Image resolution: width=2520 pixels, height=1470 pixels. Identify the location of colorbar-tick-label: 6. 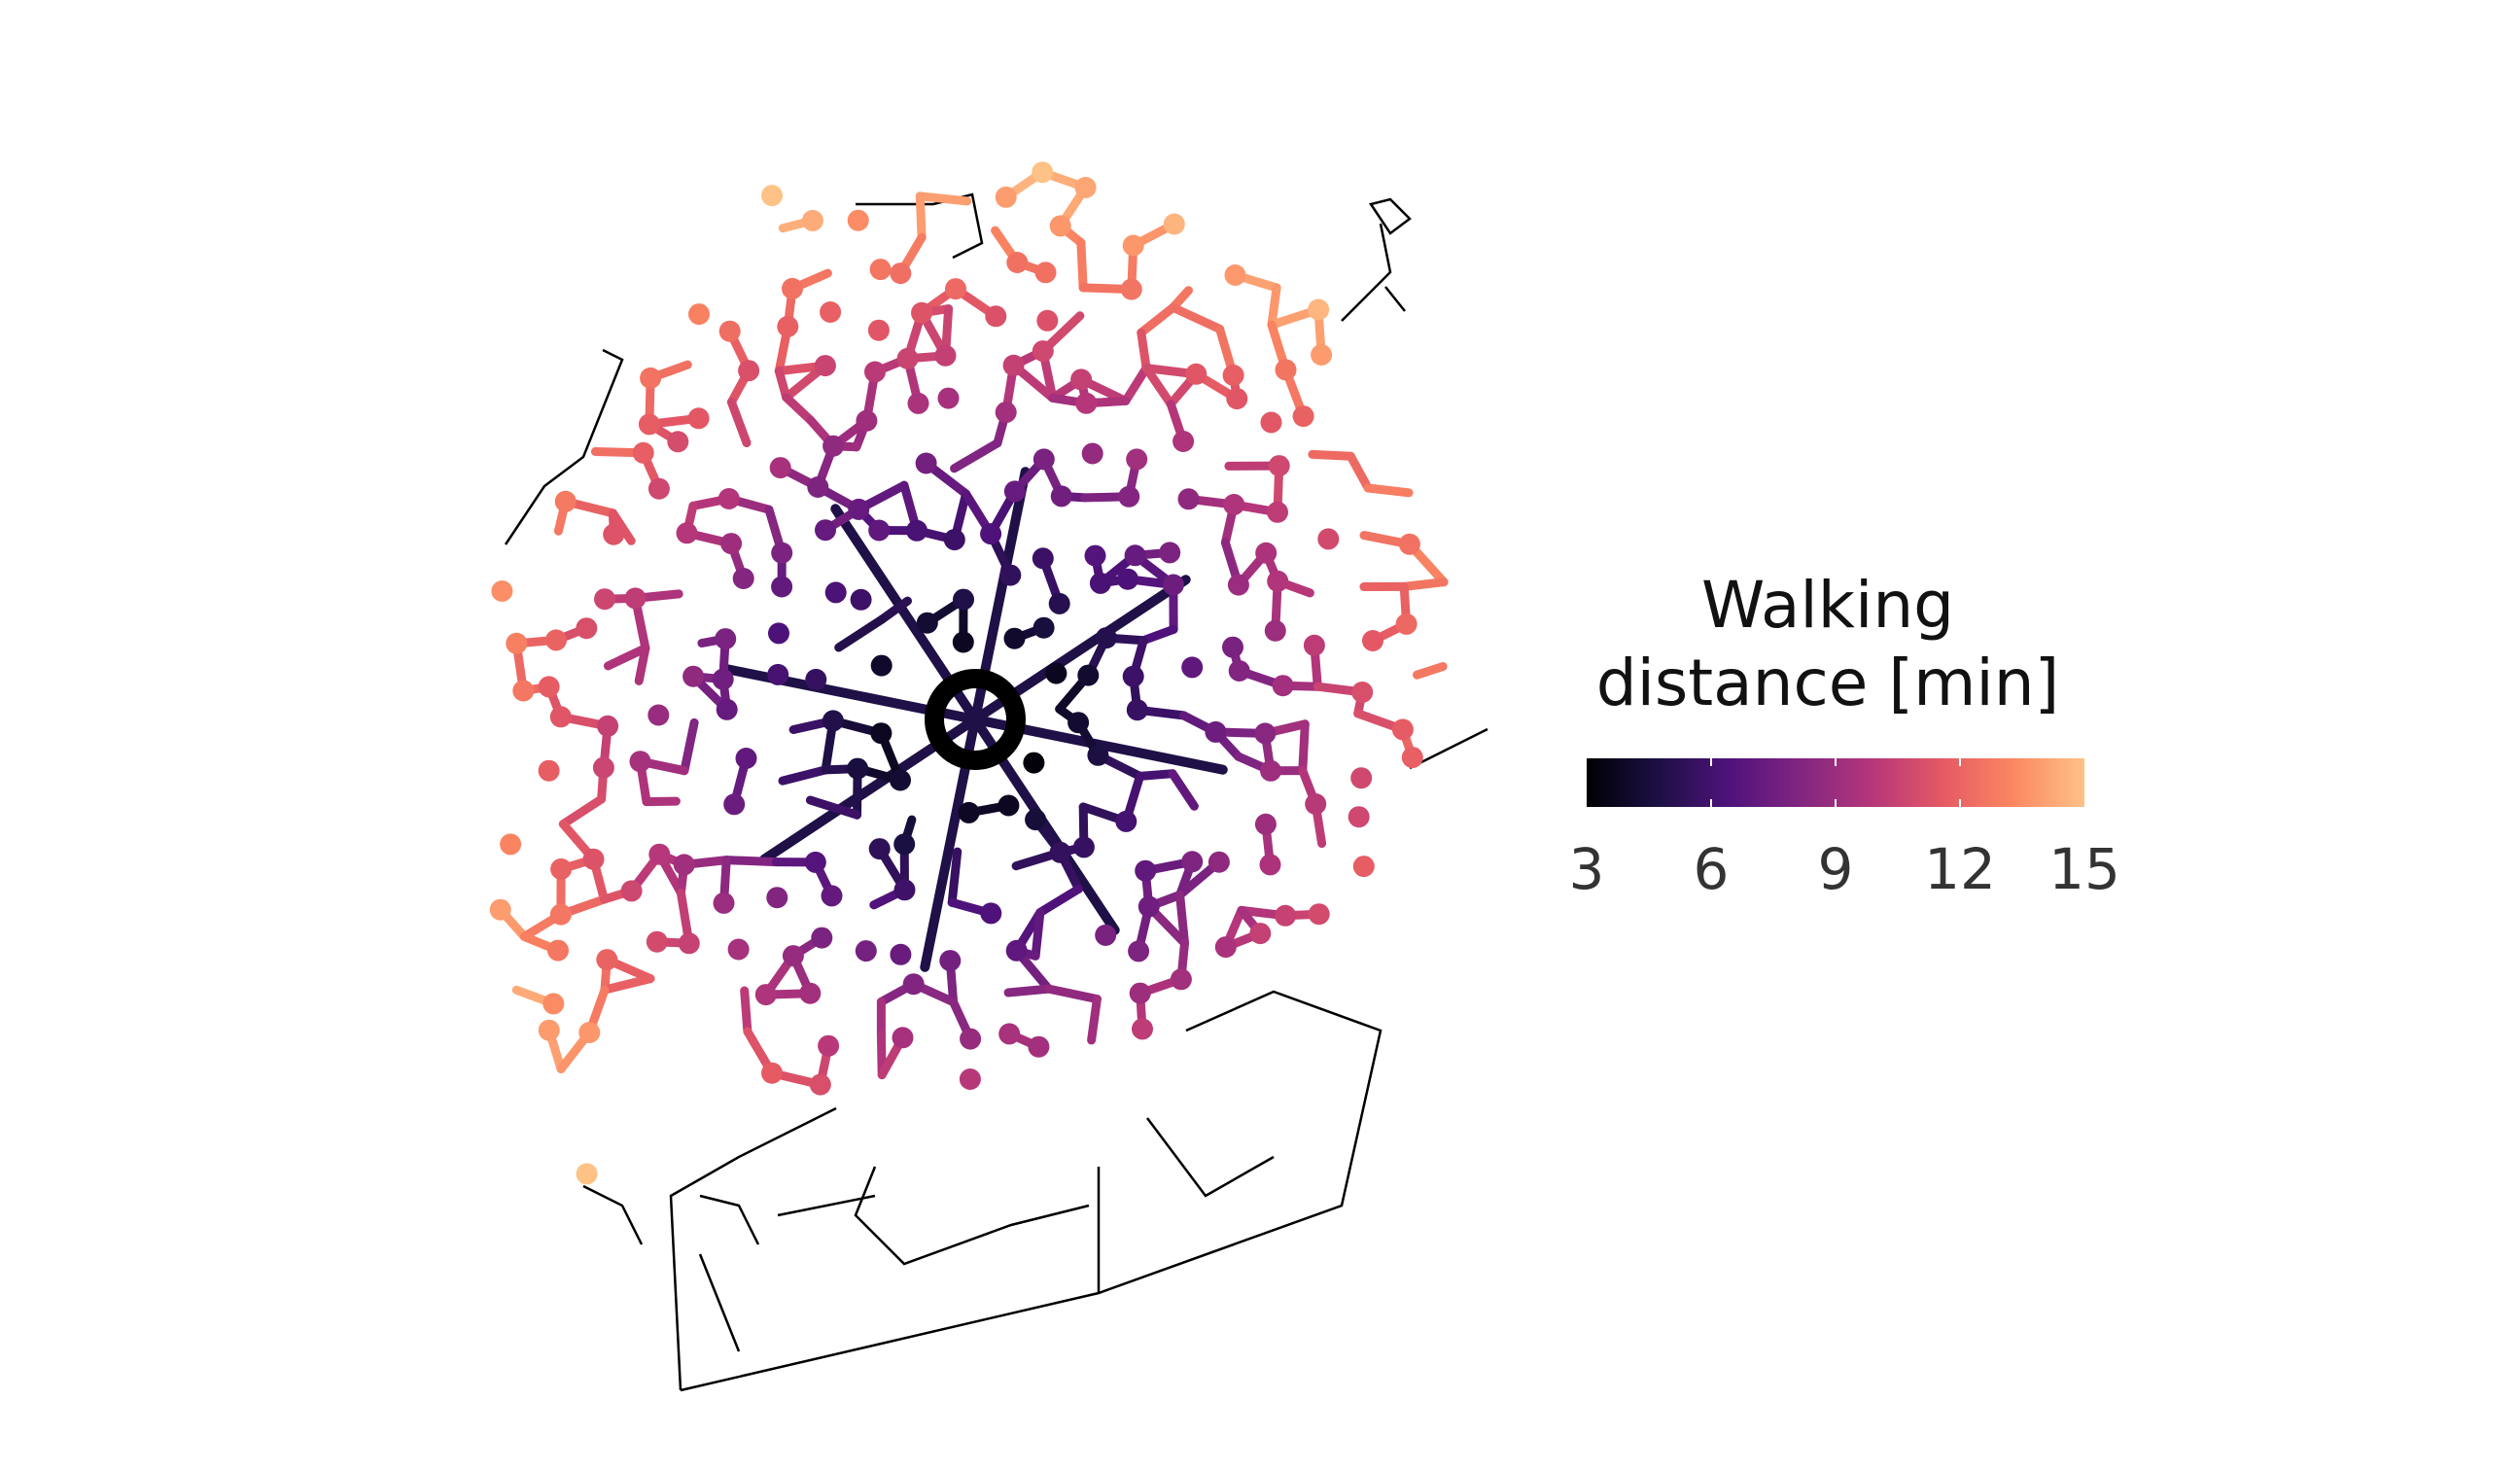
(1711, 869).